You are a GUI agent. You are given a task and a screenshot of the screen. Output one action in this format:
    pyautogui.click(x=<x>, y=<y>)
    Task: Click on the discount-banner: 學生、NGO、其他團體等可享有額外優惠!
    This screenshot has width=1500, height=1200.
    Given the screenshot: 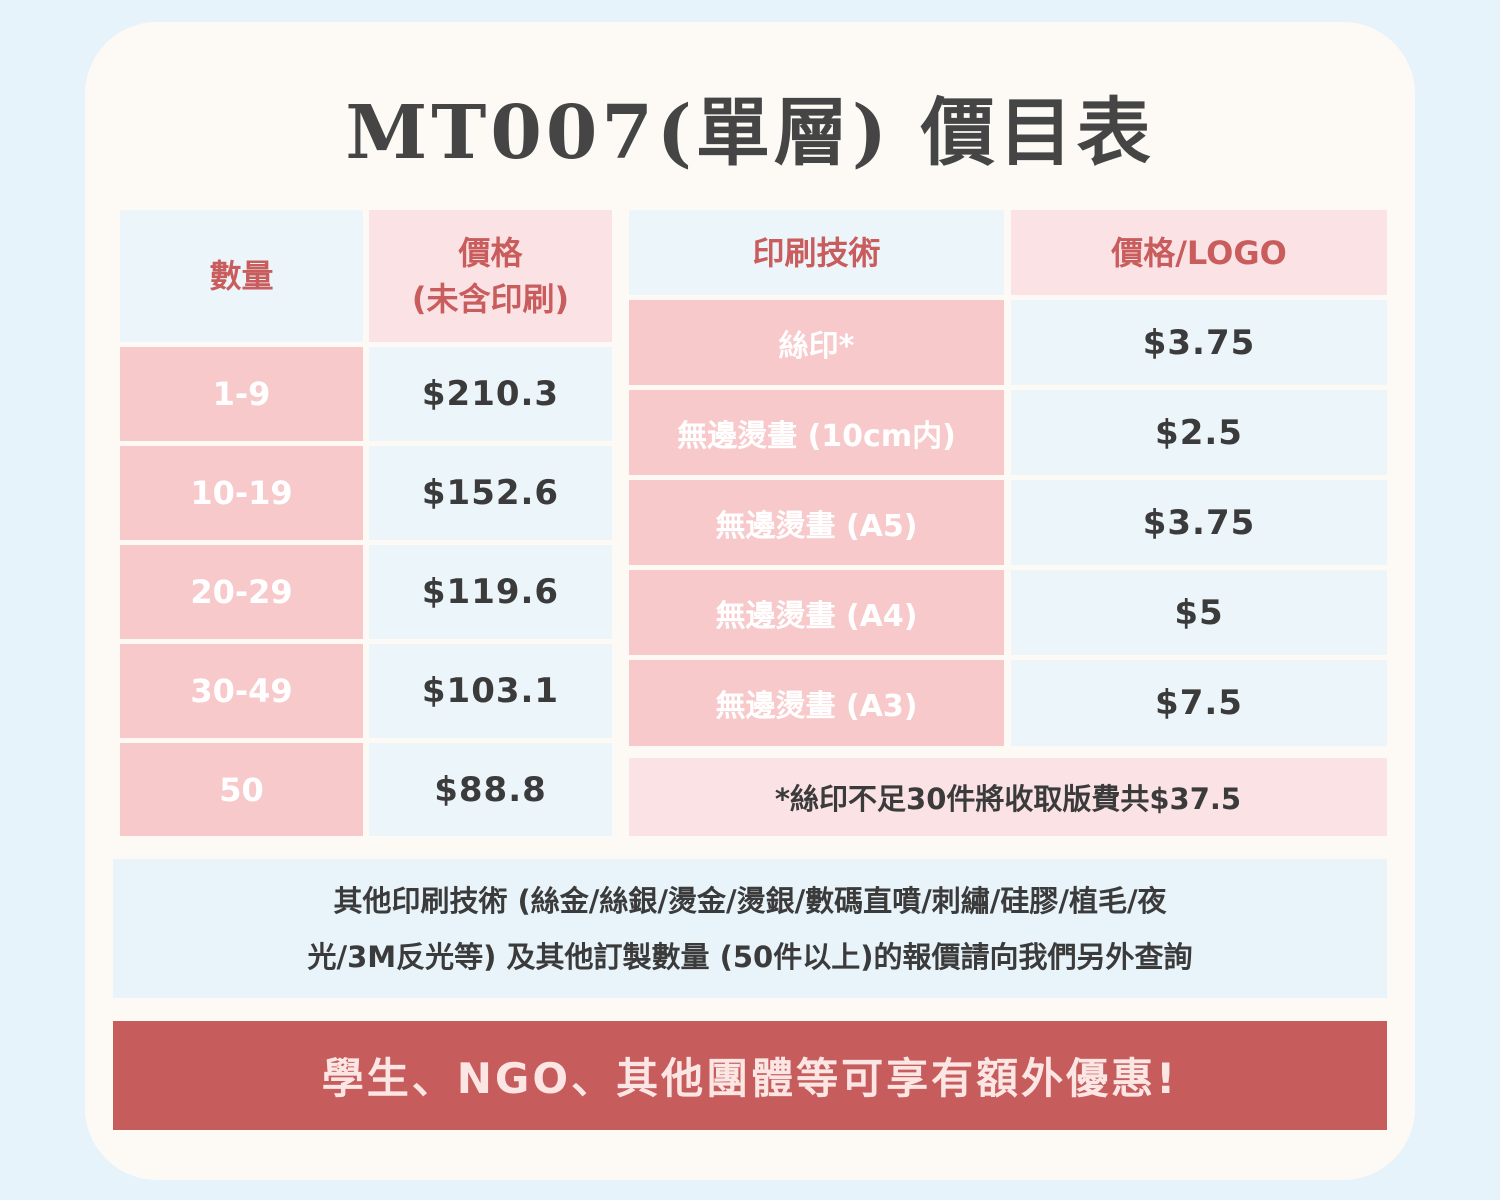 What is the action you would take?
    pyautogui.click(x=750, y=1075)
    